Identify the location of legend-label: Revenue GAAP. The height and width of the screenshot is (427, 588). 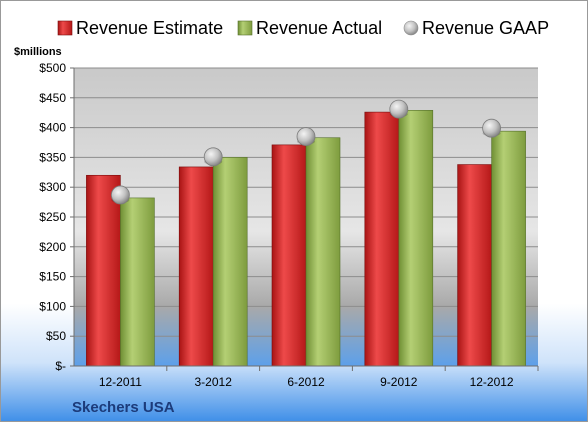
(485, 28).